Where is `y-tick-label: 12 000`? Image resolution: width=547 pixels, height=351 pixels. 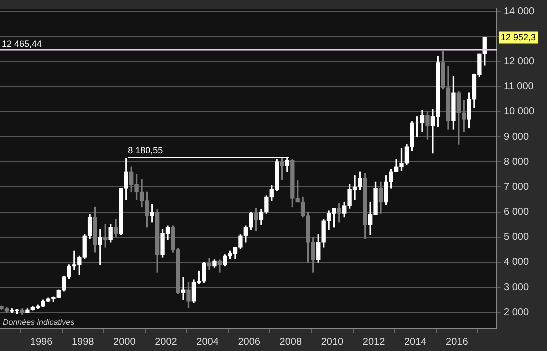 y-tick-label: 12 000 is located at coordinates (520, 62).